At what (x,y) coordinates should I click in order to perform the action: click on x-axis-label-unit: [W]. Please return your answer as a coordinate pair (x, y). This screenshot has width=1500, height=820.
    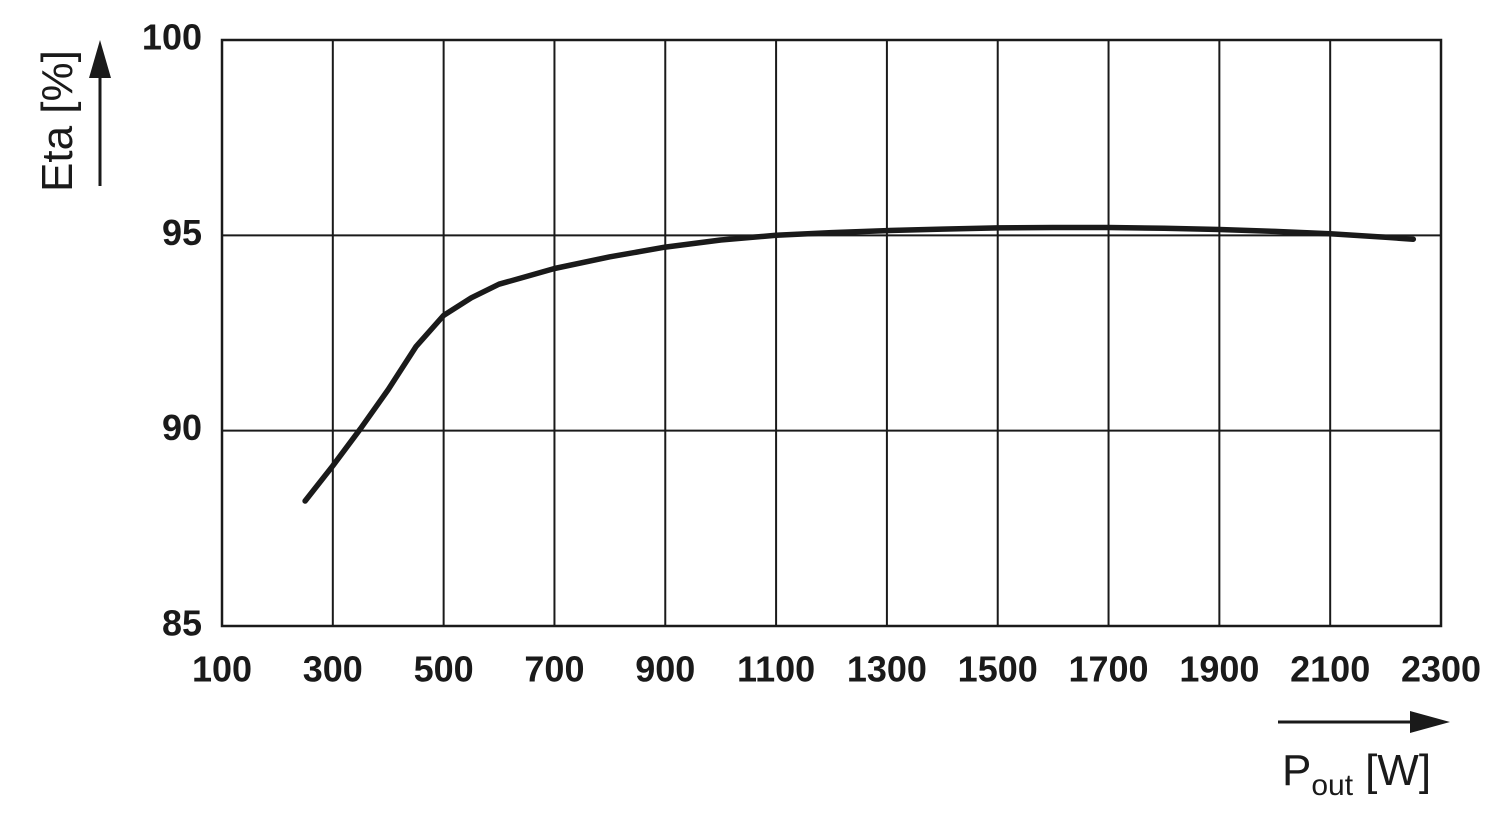
    Looking at the image, I should click on (1398, 770).